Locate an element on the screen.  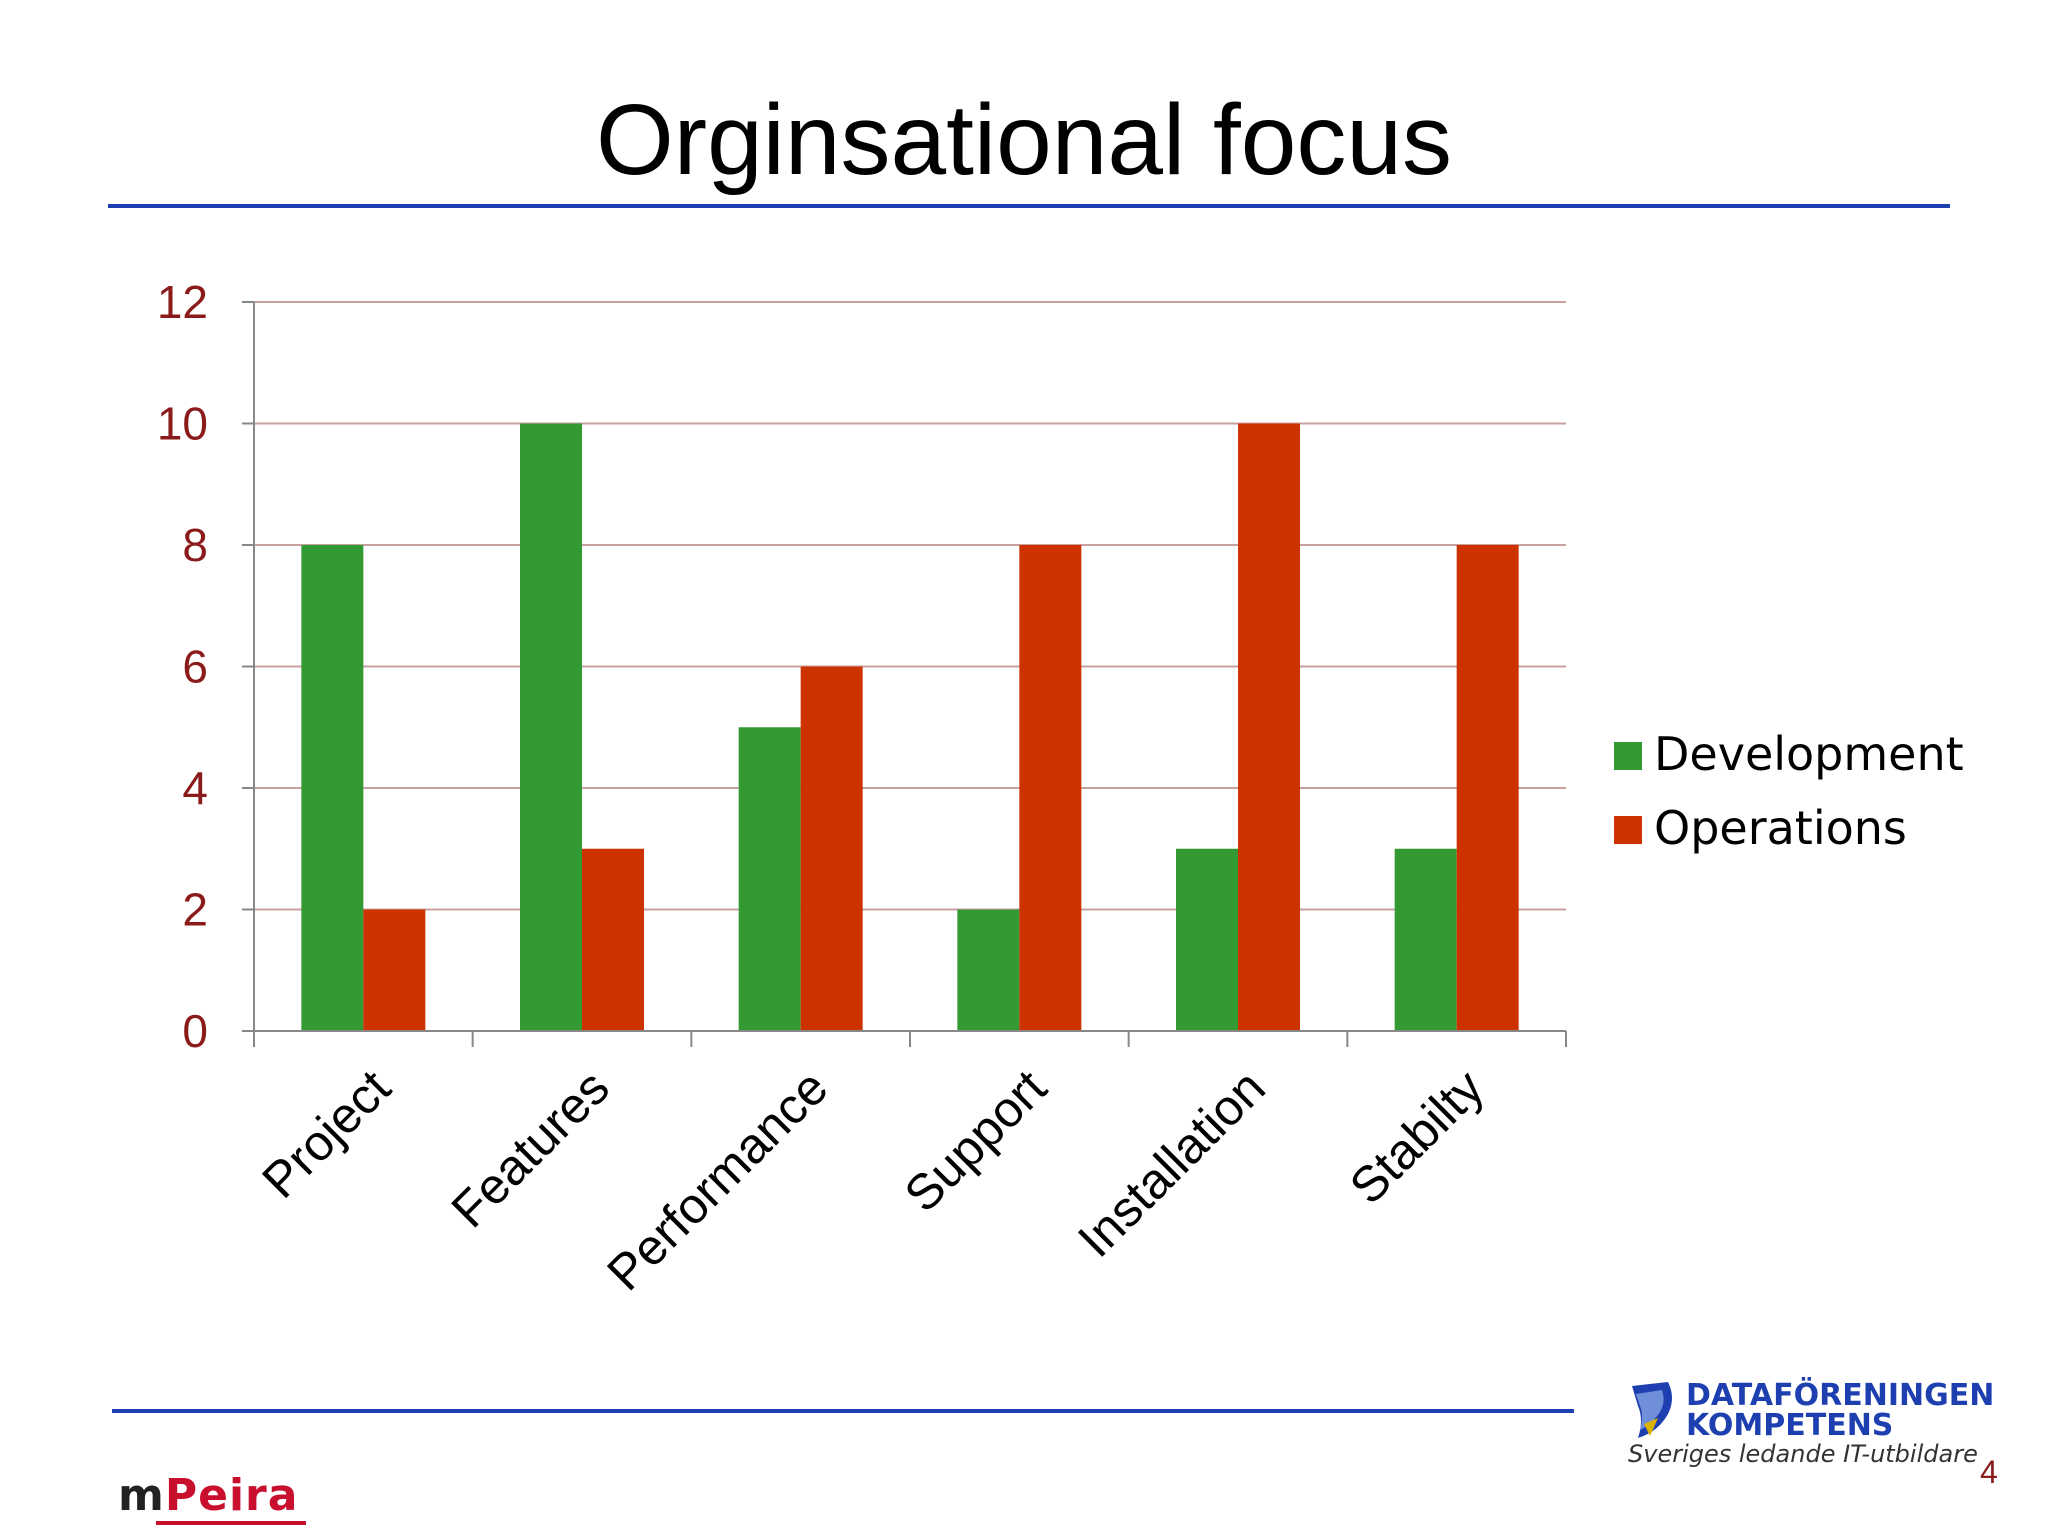
x-tick-label: Support is located at coordinates (976, 1141).